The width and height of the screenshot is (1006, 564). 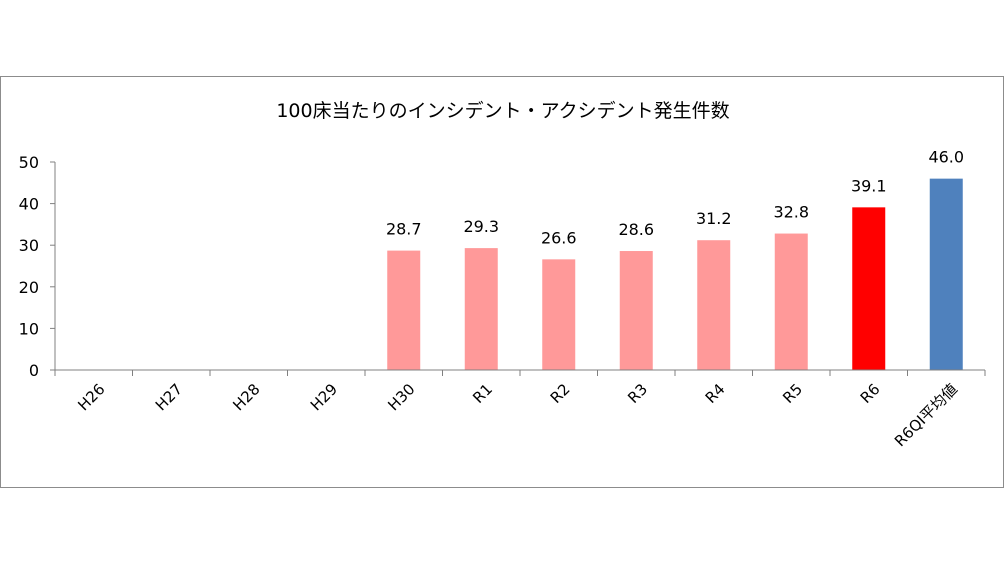 I want to click on category-label: H28, so click(x=246, y=397).